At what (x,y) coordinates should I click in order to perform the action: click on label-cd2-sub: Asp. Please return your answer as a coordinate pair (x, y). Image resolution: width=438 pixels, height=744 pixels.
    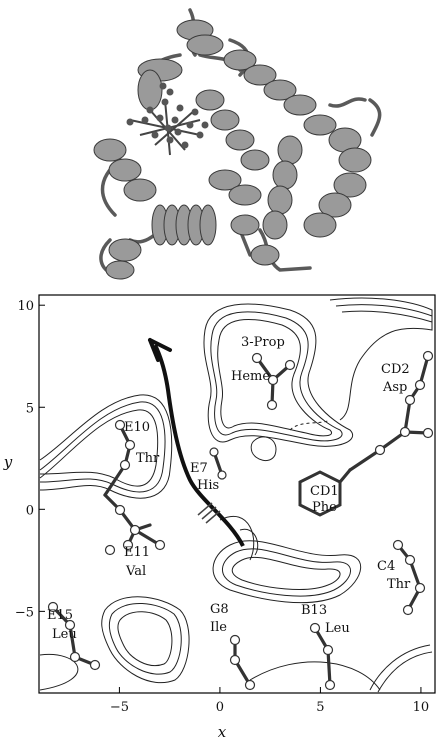
    Looking at the image, I should click on (394, 387).